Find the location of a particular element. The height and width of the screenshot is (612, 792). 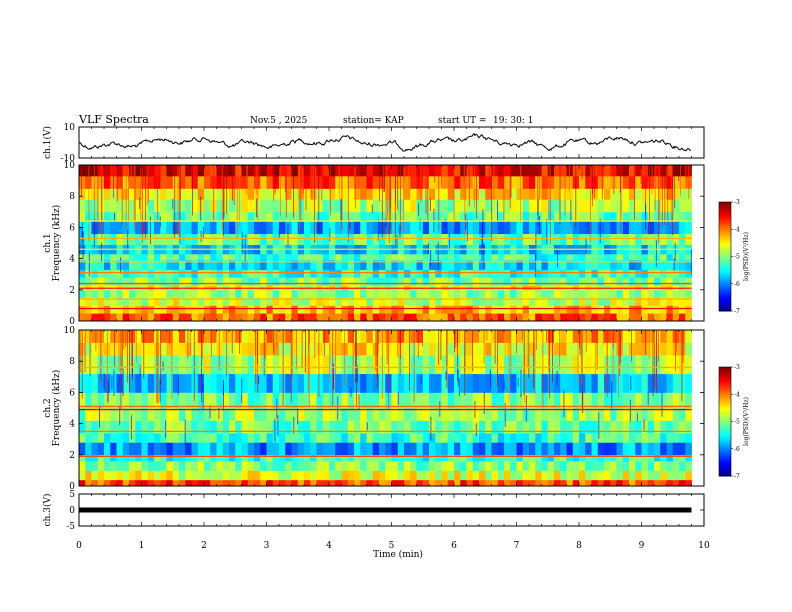

station-label: station= KAP is located at coordinates (373, 121).